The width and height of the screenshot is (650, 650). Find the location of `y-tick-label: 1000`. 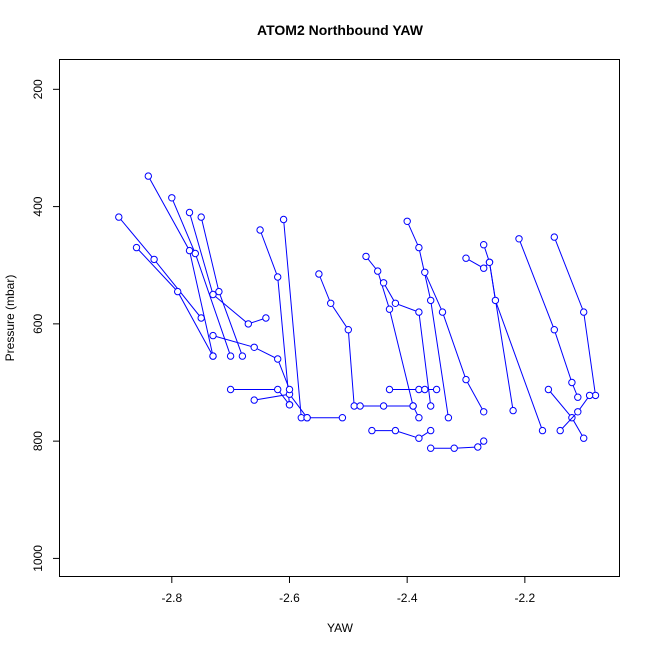

y-tick-label: 1000 is located at coordinates (38, 558).